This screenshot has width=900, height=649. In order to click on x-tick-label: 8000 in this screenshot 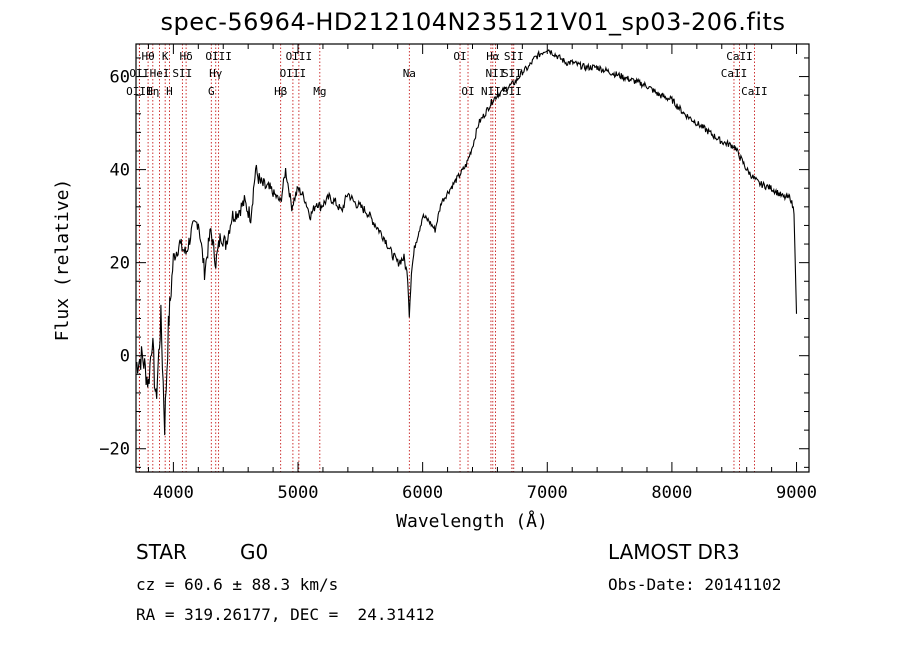, I will do `click(671, 493)`.